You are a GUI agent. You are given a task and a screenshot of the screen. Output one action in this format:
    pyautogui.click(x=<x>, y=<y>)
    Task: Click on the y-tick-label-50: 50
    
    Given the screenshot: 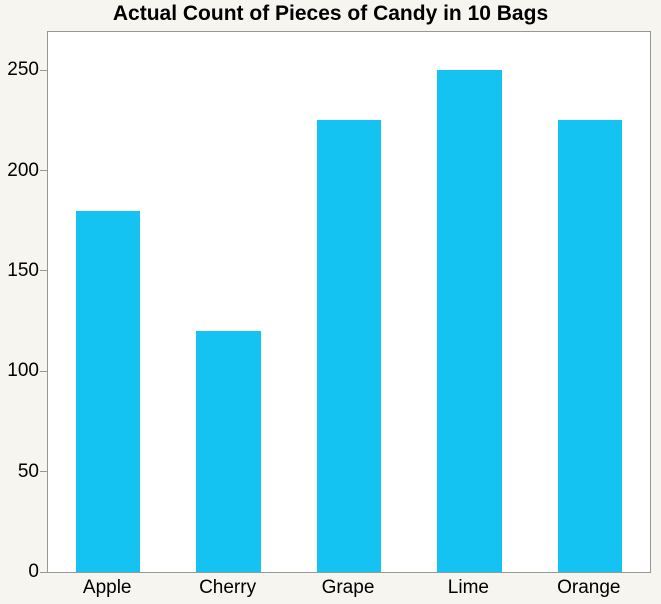 What is the action you would take?
    pyautogui.click(x=28, y=471)
    